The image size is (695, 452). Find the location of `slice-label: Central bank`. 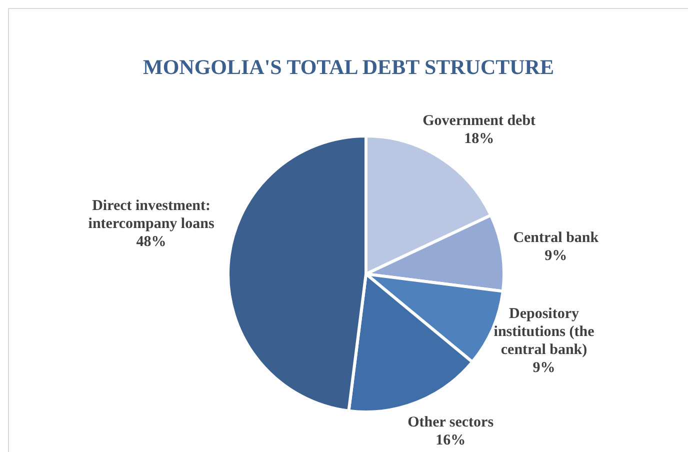

slice-label: Central bank is located at coordinates (556, 238).